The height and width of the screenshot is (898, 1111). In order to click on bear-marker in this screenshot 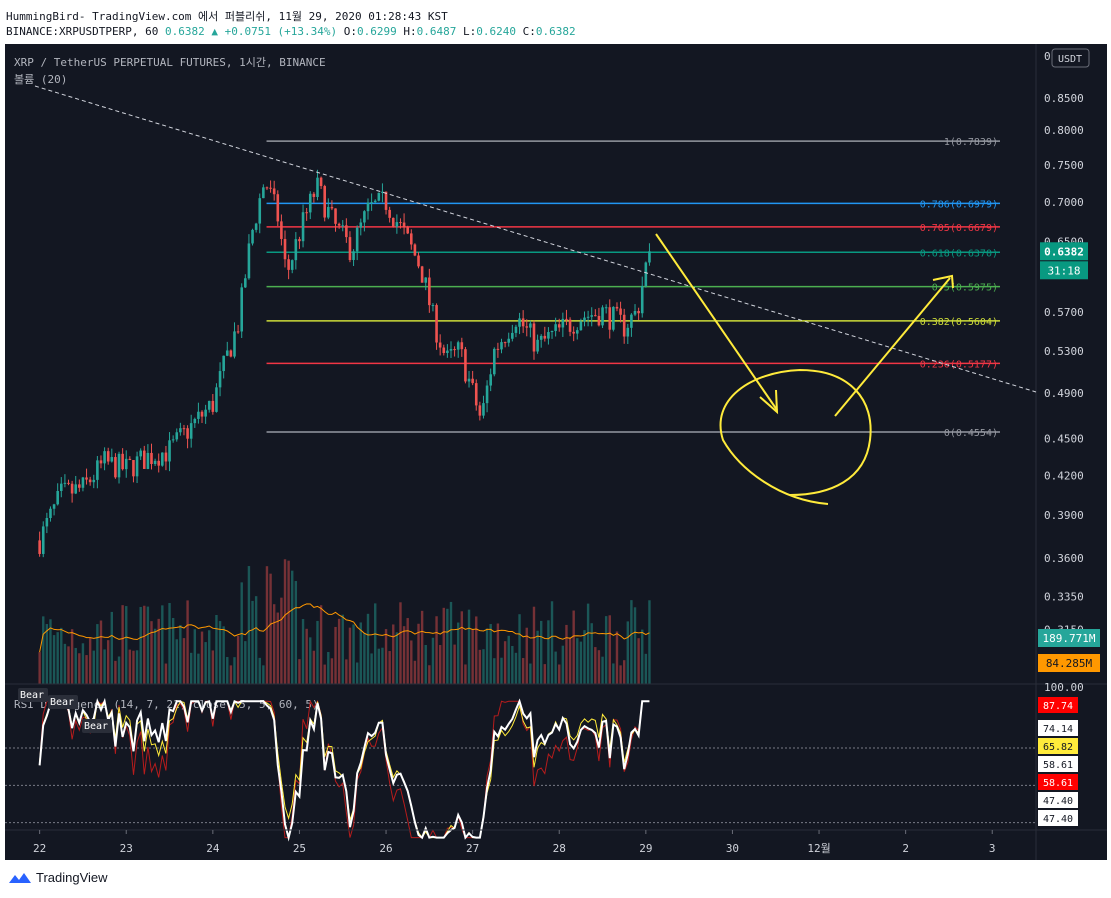, I will do `click(63, 702)`.